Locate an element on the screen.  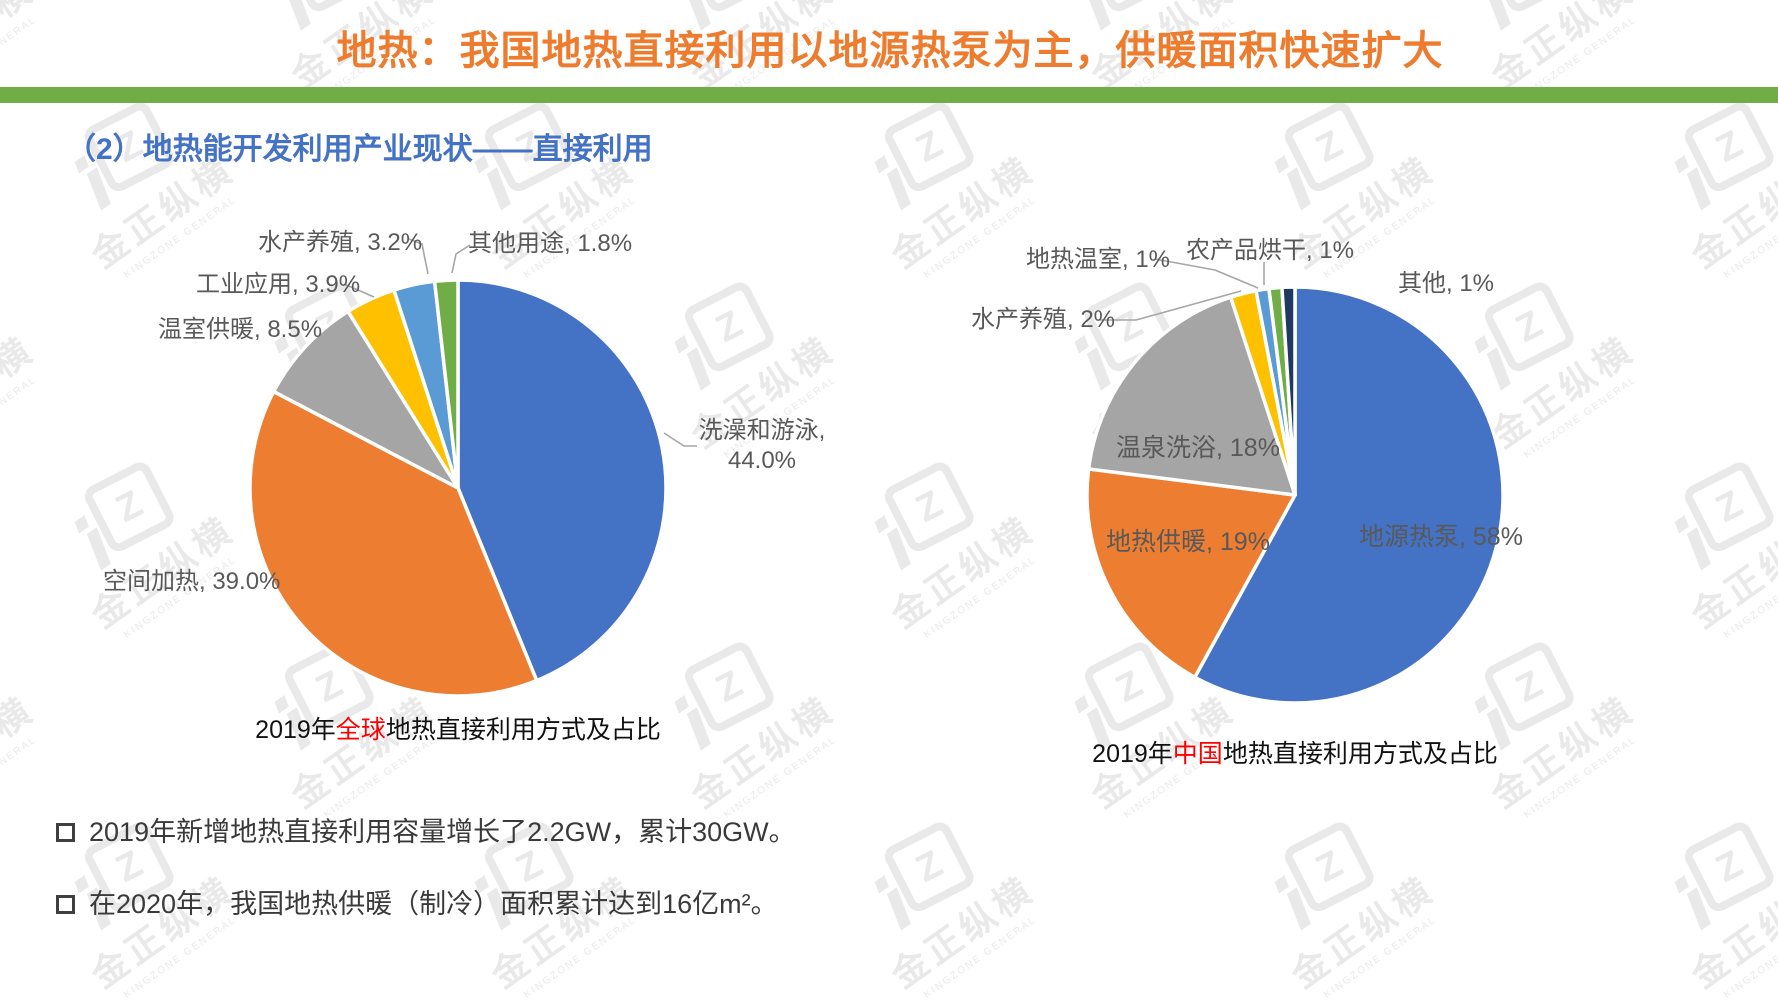
label-industrial-global: 工业应用, 3.9% is located at coordinates (278, 284).